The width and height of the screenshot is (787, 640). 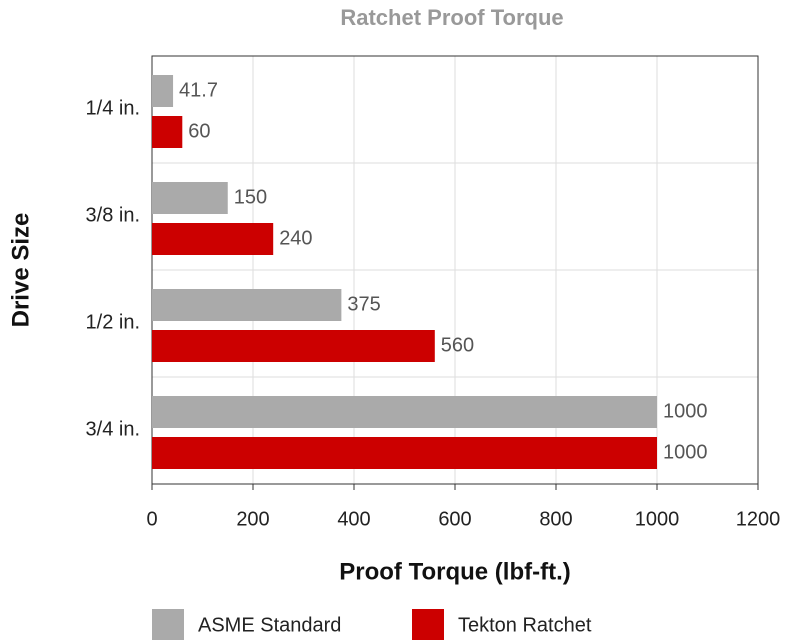 What do you see at coordinates (451, 17) in the screenshot?
I see `chart-title: Ratchet Proof Torque` at bounding box center [451, 17].